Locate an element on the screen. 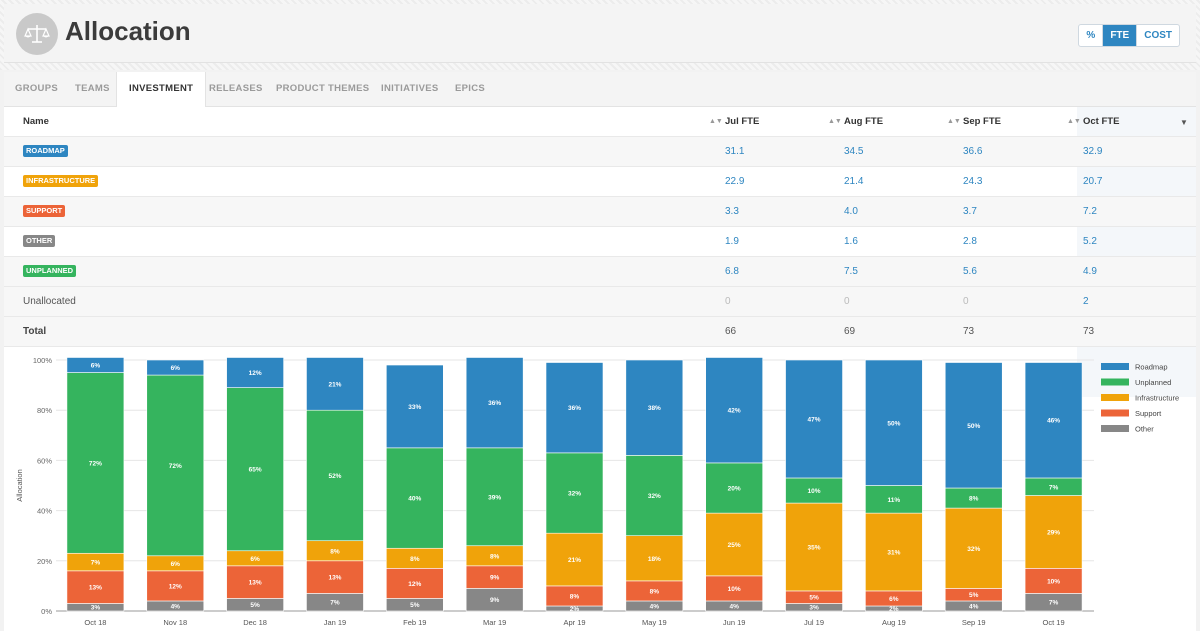 This screenshot has height=631, width=1200. table-cell: 36.6 is located at coordinates (973, 151).